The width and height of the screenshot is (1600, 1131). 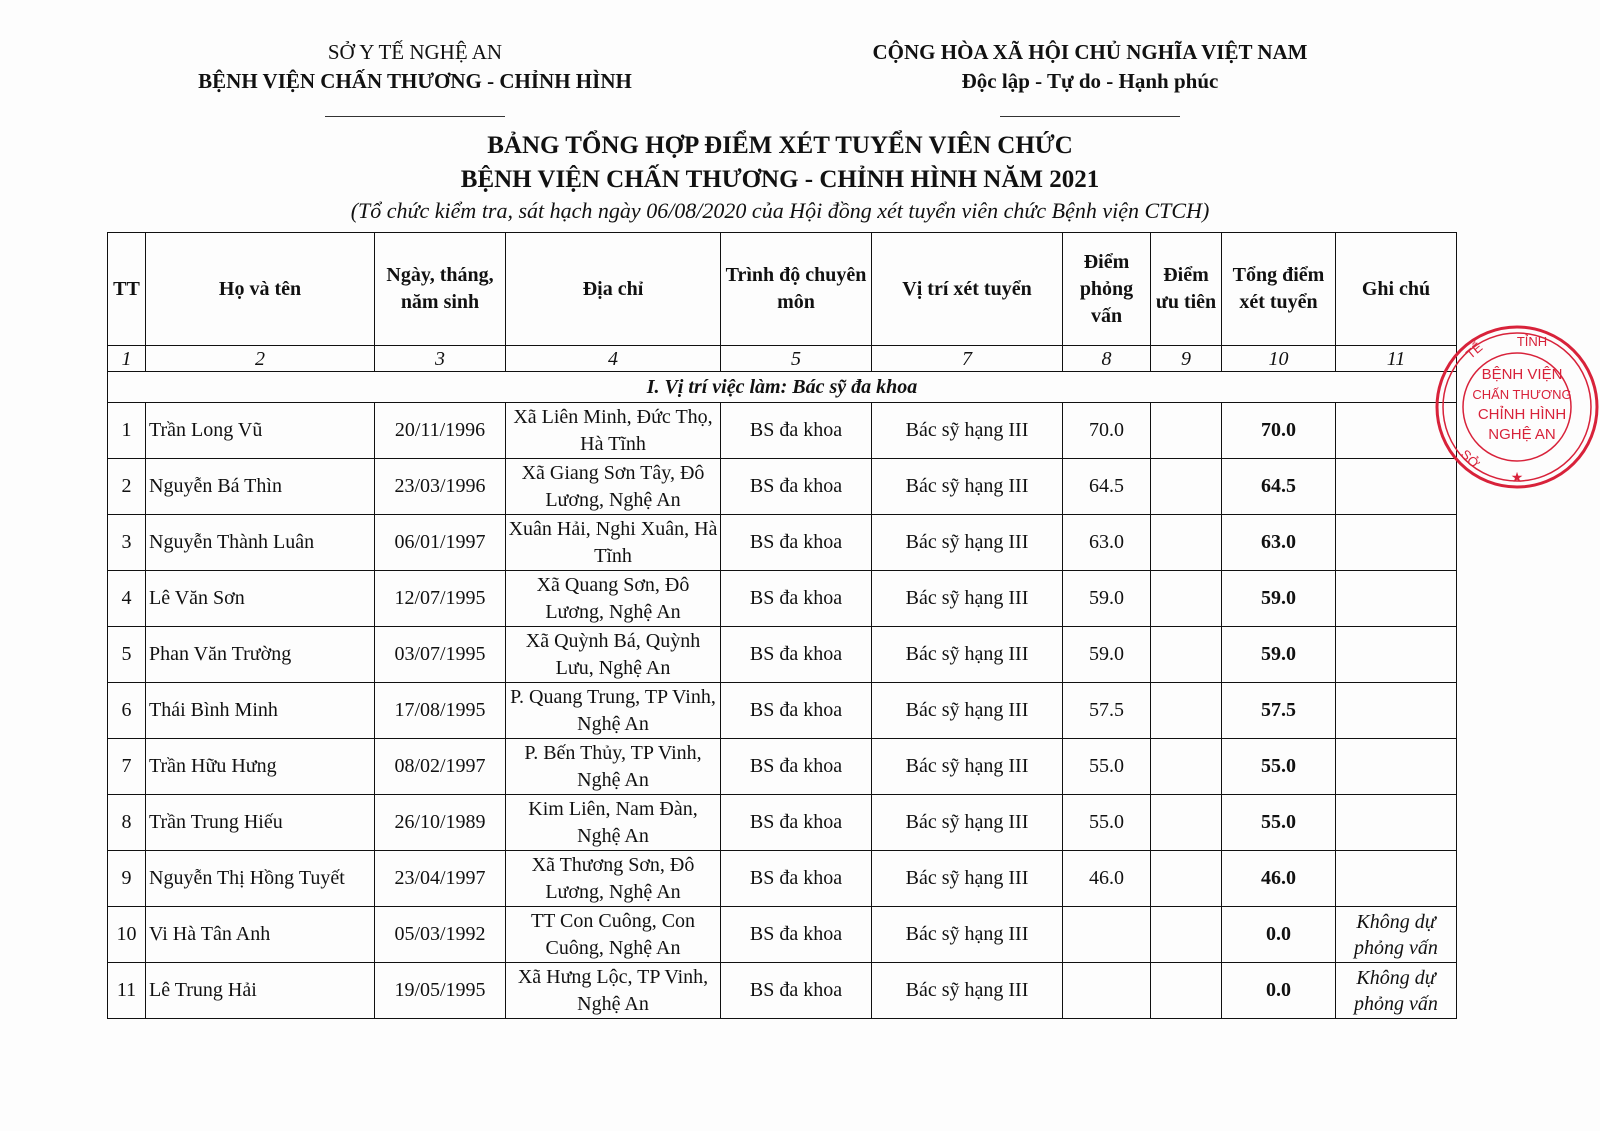 What do you see at coordinates (260, 430) in the screenshot?
I see `cell-full-name: Trần Long Vũ` at bounding box center [260, 430].